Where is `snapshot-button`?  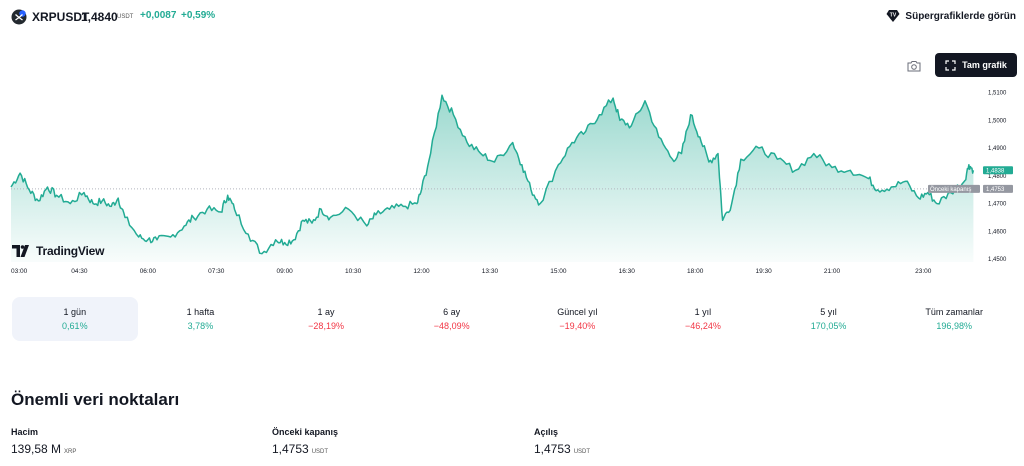 snapshot-button is located at coordinates (914, 66).